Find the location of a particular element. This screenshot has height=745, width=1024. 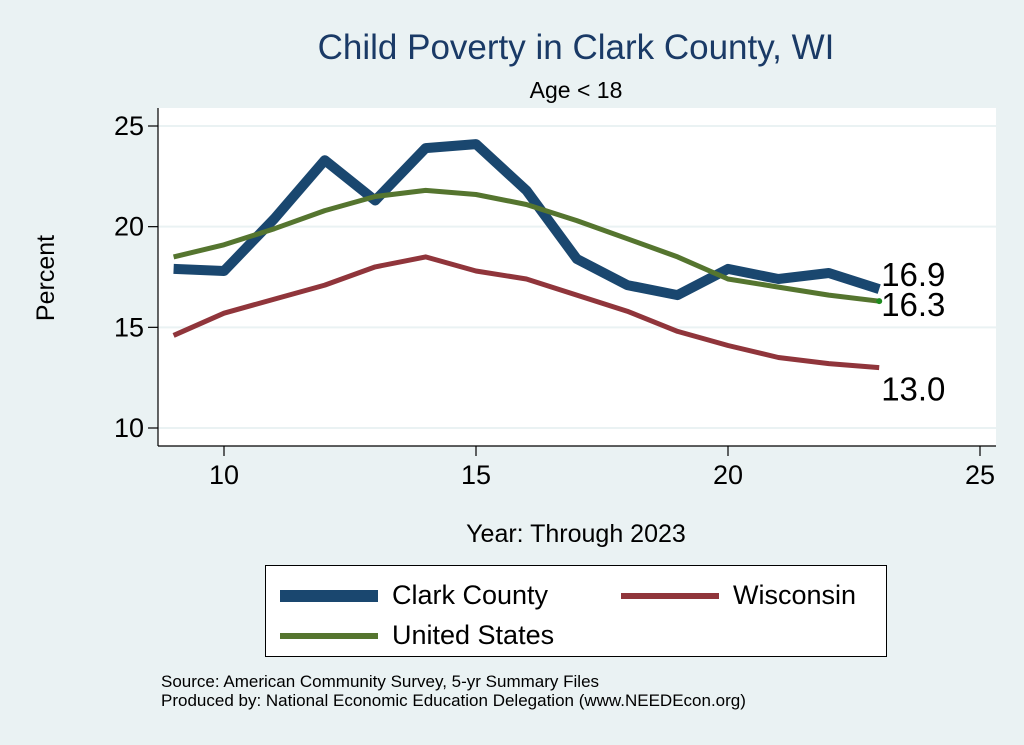

y-tick-label: 10 is located at coordinates (129, 428).